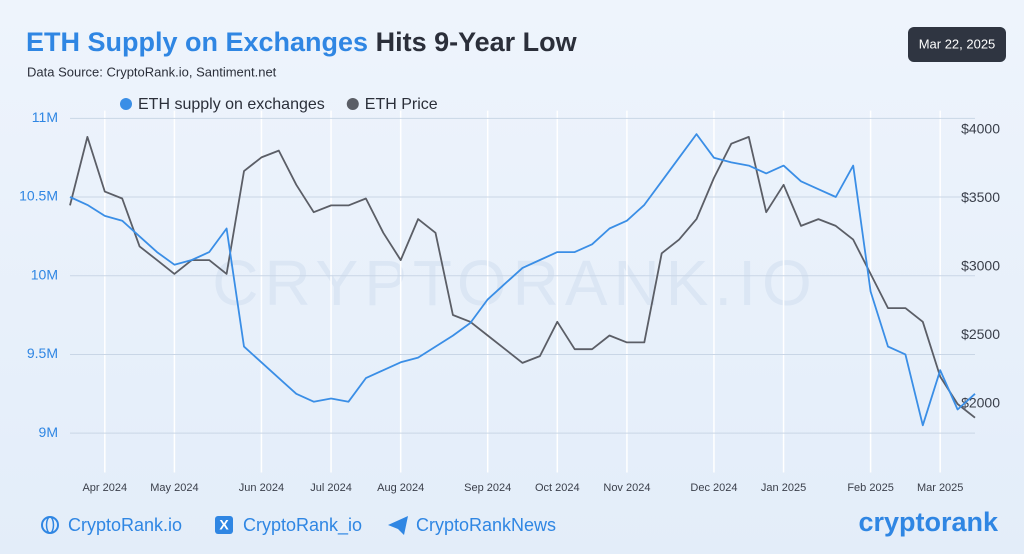 The height and width of the screenshot is (554, 1024). Describe the element at coordinates (980, 334) in the screenshot. I see `y2-tick-label: $2500` at that location.